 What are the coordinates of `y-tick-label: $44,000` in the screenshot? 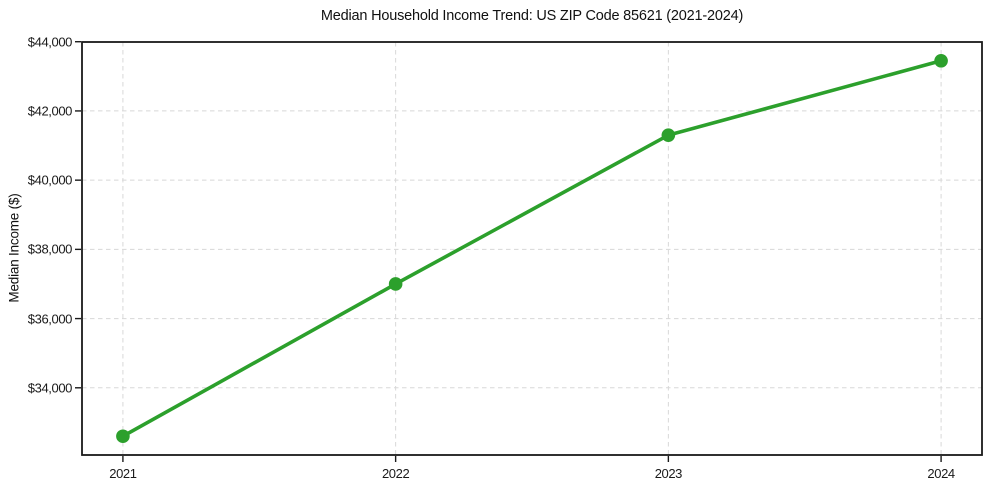 It's located at (50, 42).